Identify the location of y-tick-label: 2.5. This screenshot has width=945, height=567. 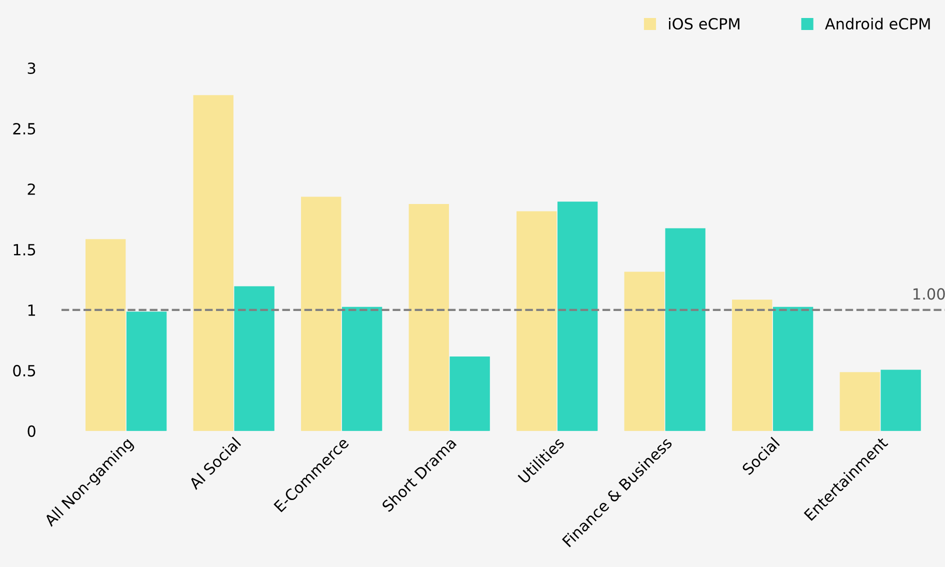
(24, 128).